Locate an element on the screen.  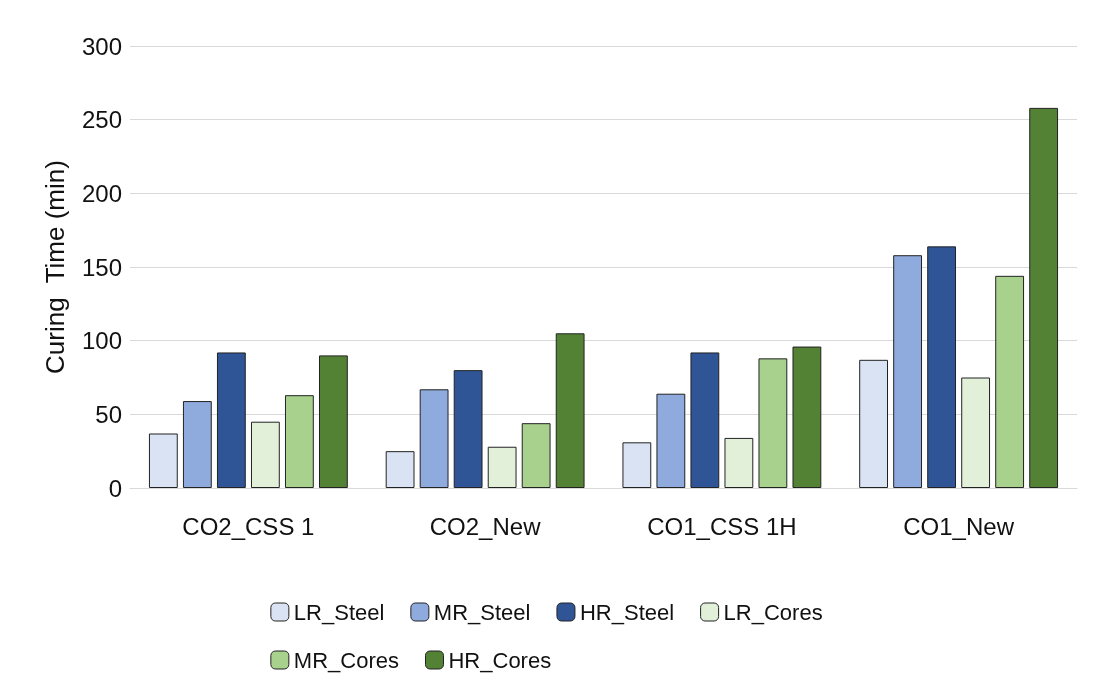
y-tick-label: 200 is located at coordinates (101, 193).